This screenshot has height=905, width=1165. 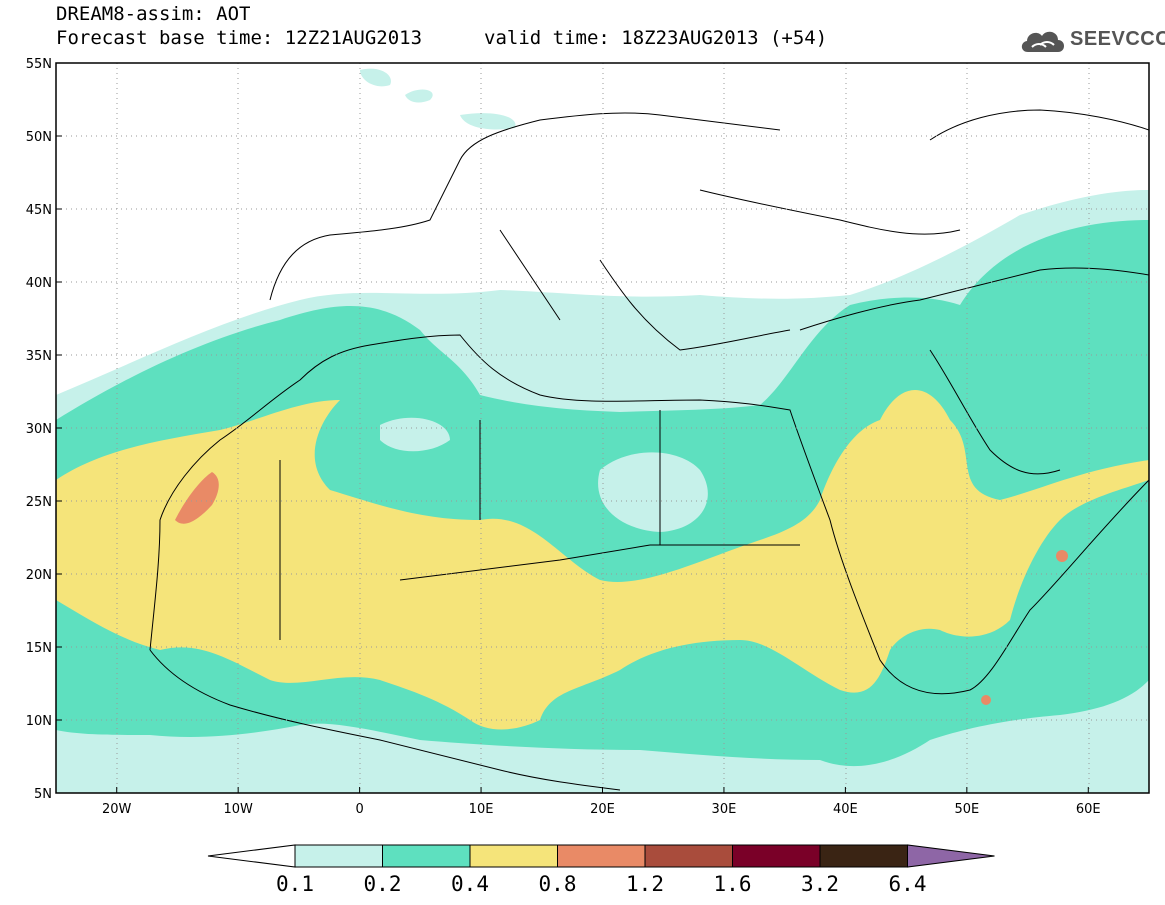 I want to click on logo-text: SEEVCCC, so click(x=1117, y=39).